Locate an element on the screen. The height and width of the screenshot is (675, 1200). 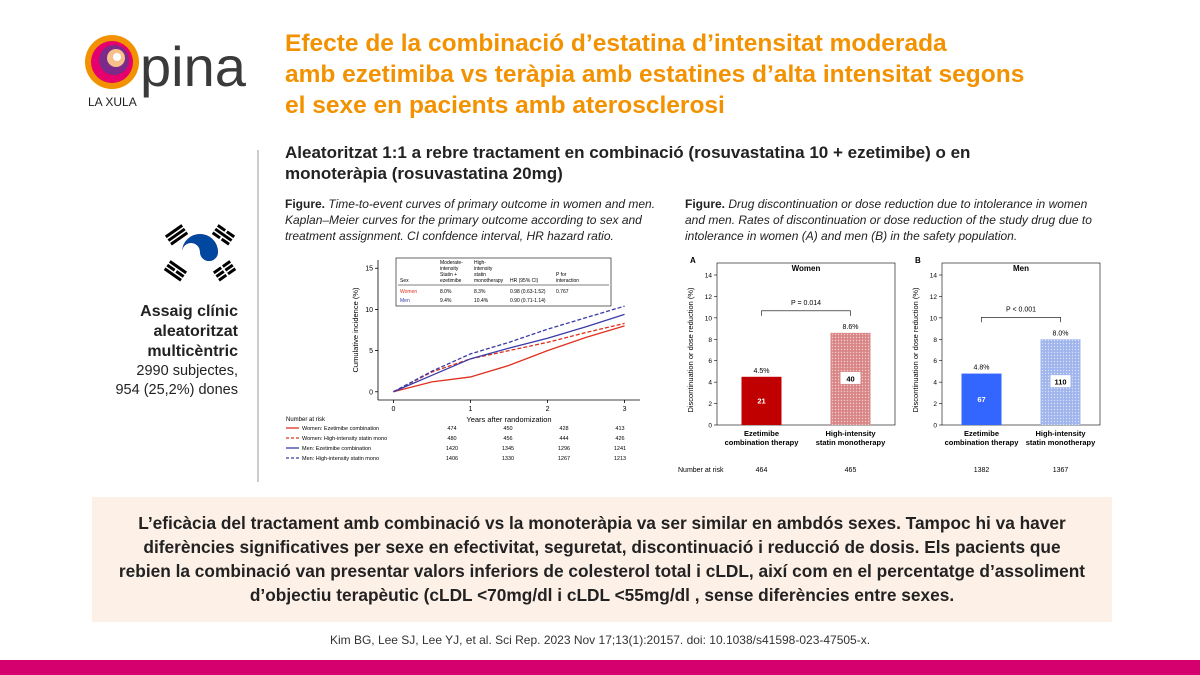
bar is located at coordinates (981, 399).